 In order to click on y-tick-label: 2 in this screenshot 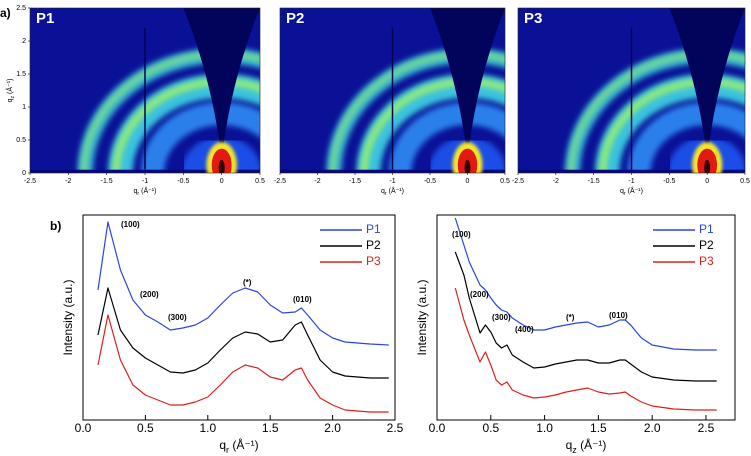, I will do `click(24, 41)`.